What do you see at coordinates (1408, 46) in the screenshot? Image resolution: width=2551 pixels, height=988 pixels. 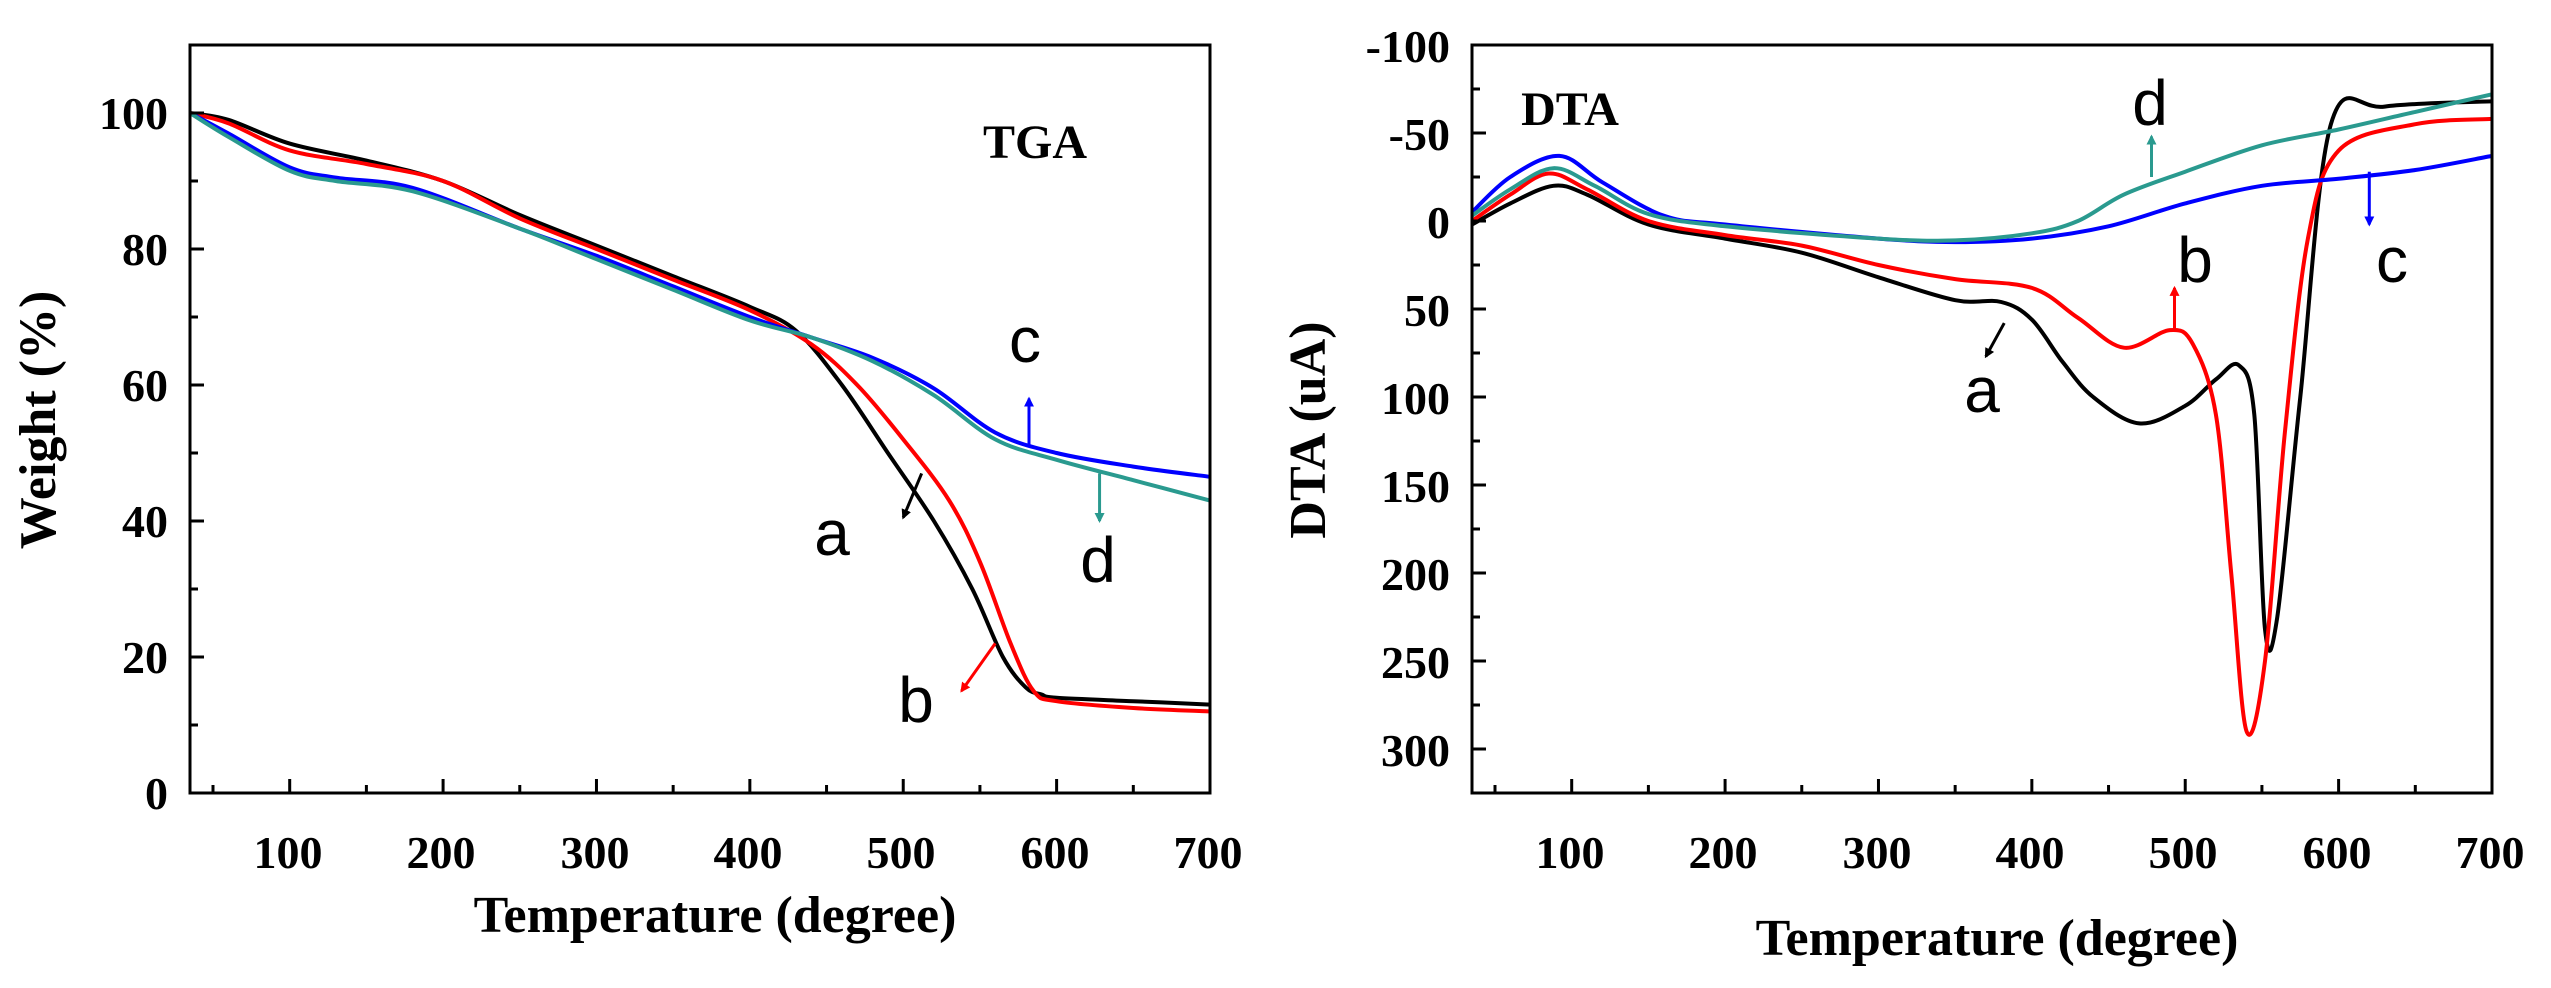 I see `dta-y-tick-label: -100` at bounding box center [1408, 46].